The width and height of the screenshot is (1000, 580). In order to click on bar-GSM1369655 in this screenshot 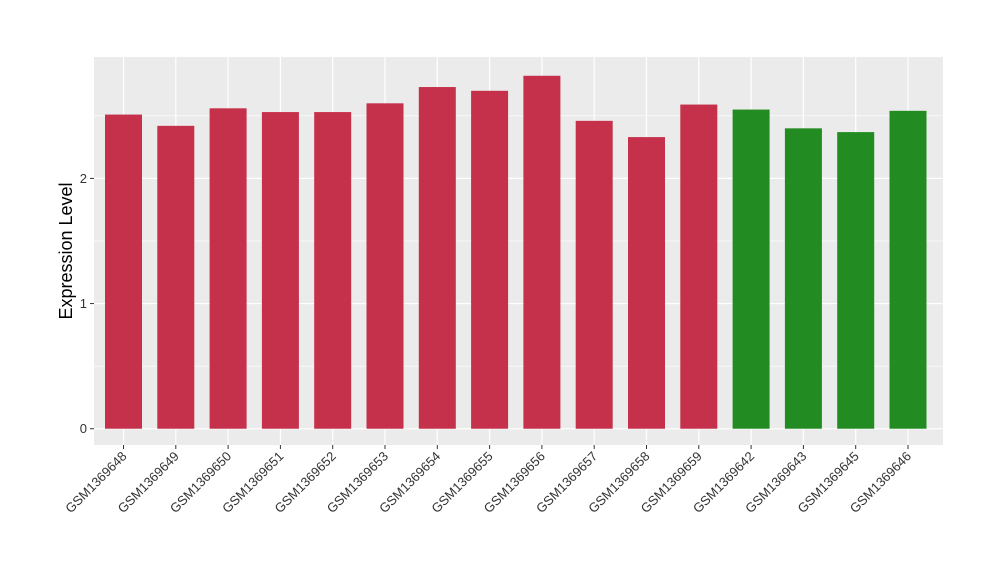, I will do `click(490, 259)`.